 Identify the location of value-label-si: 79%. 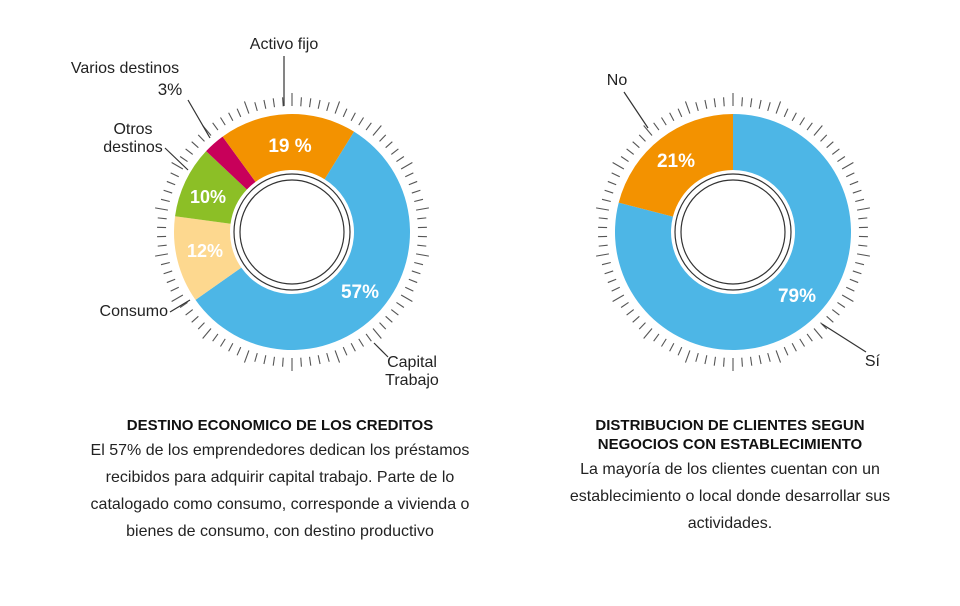
(797, 296).